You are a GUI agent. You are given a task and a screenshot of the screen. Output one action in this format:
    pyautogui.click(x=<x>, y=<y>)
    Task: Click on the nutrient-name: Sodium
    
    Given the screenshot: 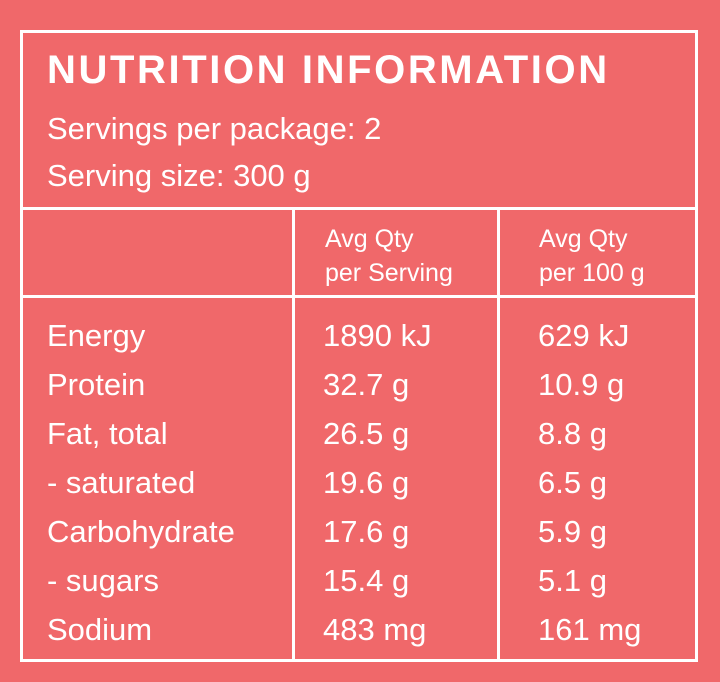 What is the action you would take?
    pyautogui.click(x=100, y=629)
    